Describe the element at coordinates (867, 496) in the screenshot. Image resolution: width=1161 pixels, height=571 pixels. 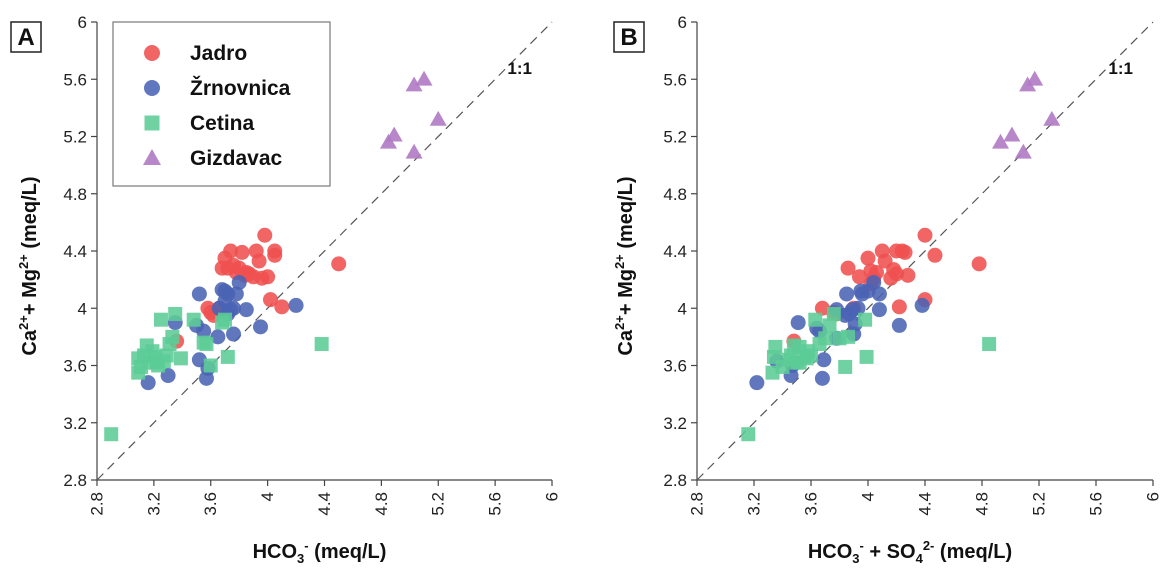
I see `x-tick-label: 4` at that location.